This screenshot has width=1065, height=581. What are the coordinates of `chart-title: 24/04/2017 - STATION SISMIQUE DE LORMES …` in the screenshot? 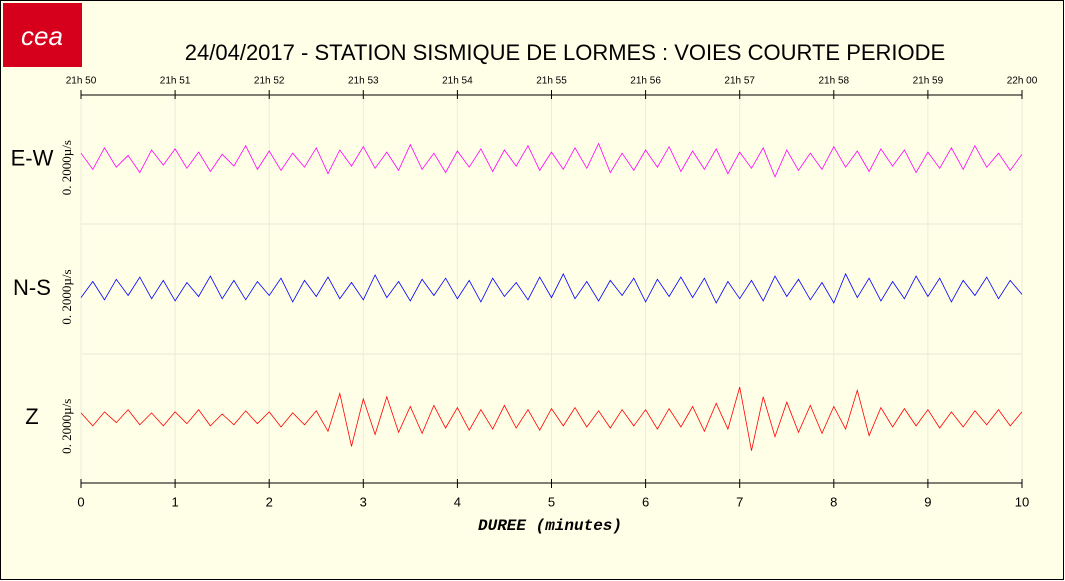 It's located at (565, 52).